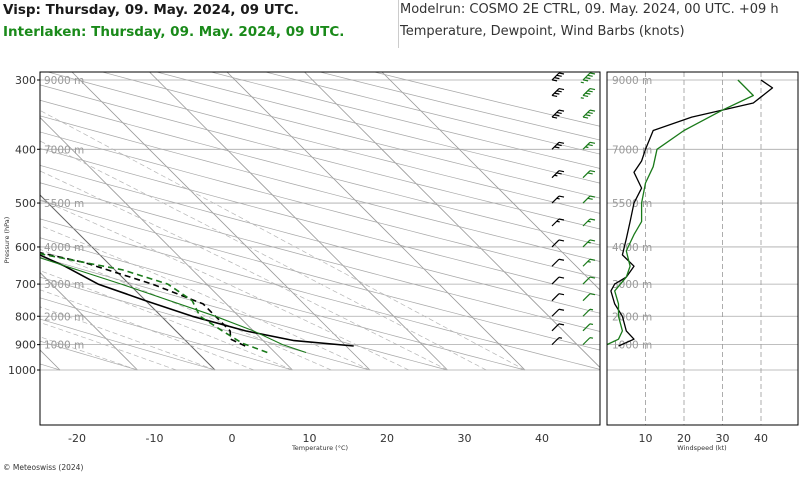 Image resolution: width=800 pixels, height=480 pixels. Describe the element at coordinates (542, 438) in the screenshot. I see `temperature-tick-label: 40` at that location.